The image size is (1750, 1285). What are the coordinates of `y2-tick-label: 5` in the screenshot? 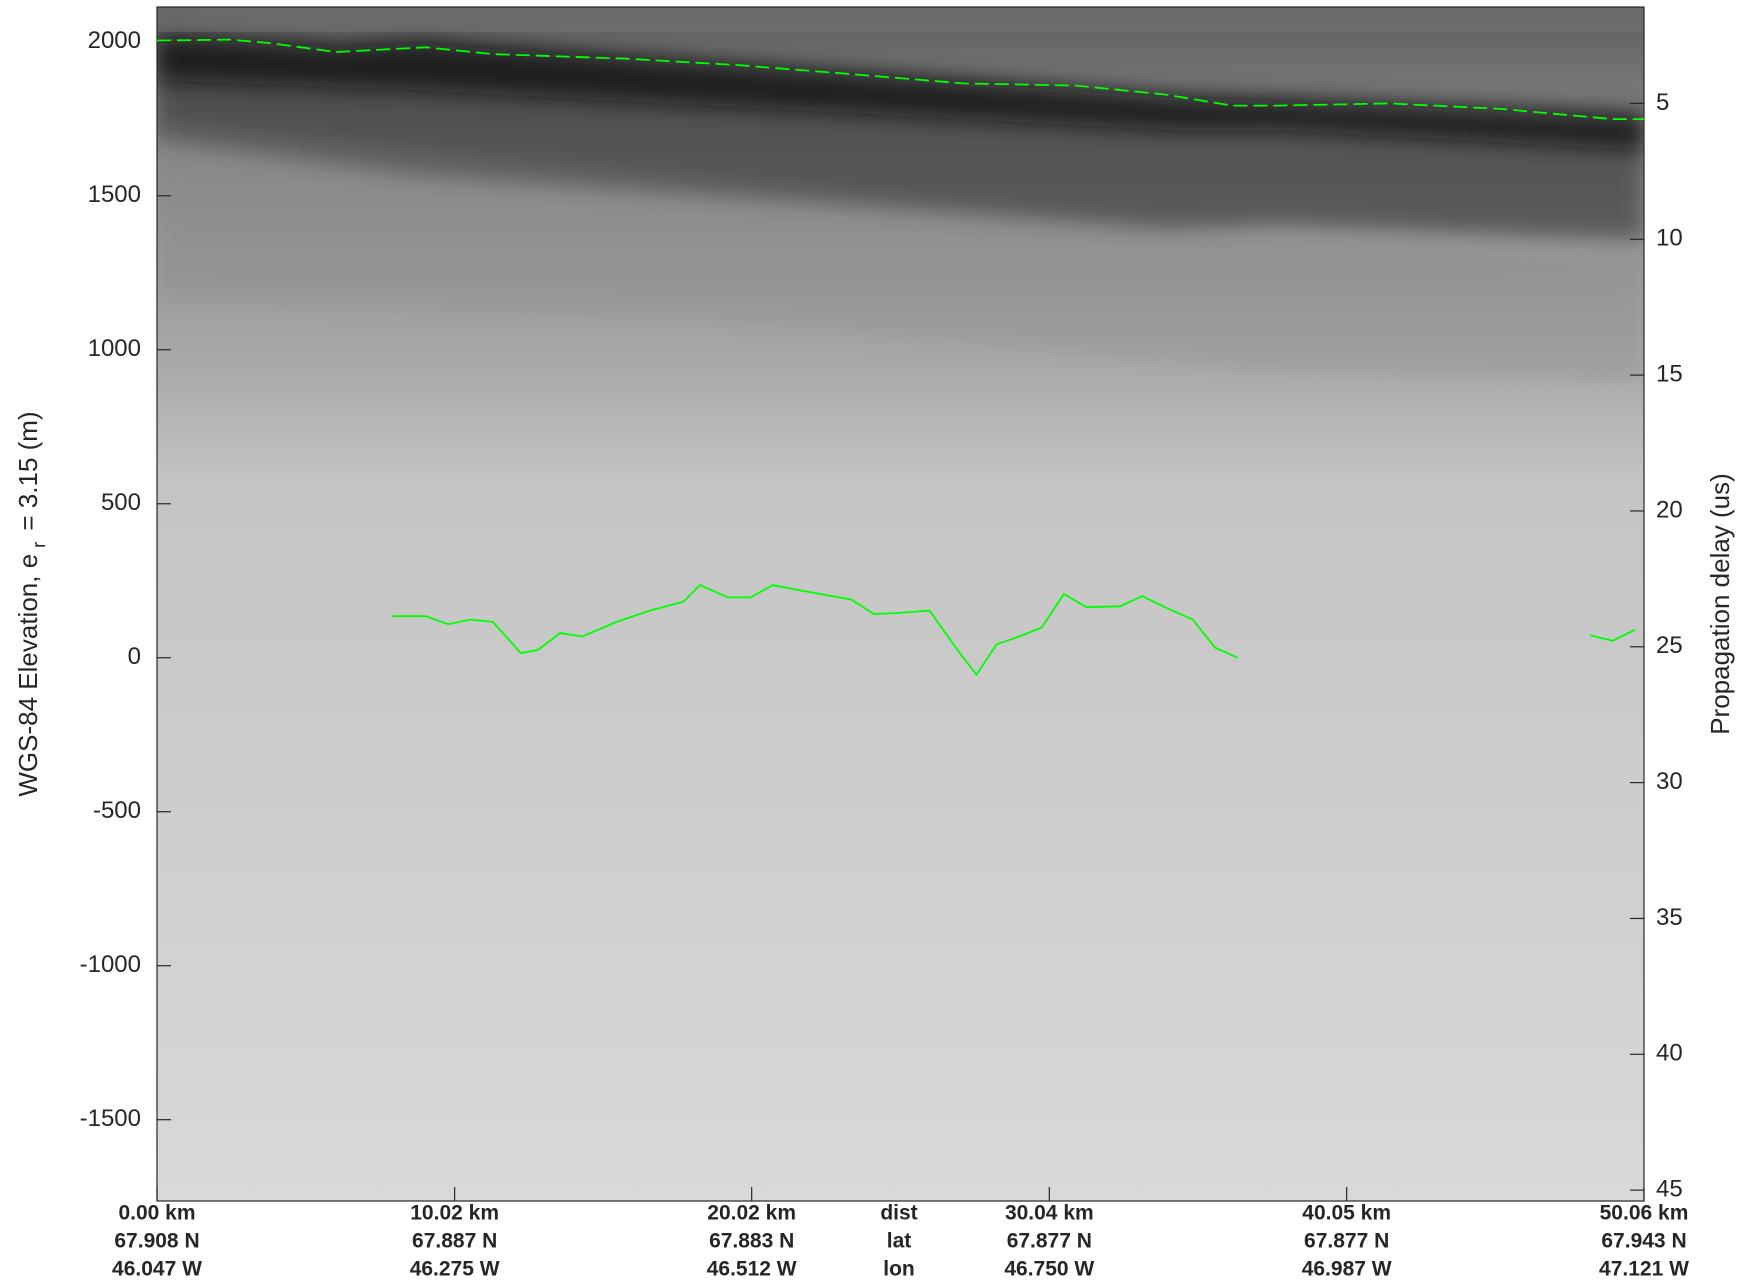 It's located at (1662, 102).